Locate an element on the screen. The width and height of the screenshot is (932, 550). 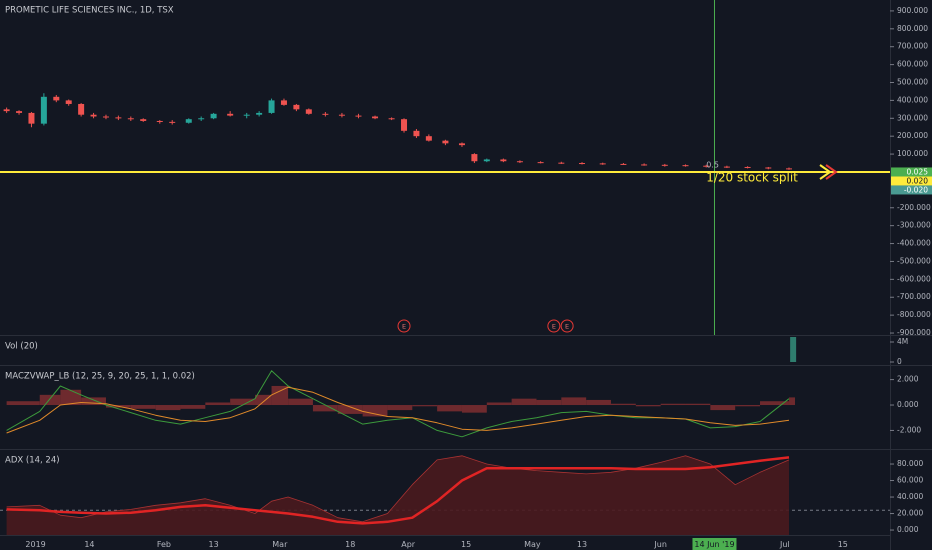
y-tick-label: 100.000 is located at coordinates (912, 153).